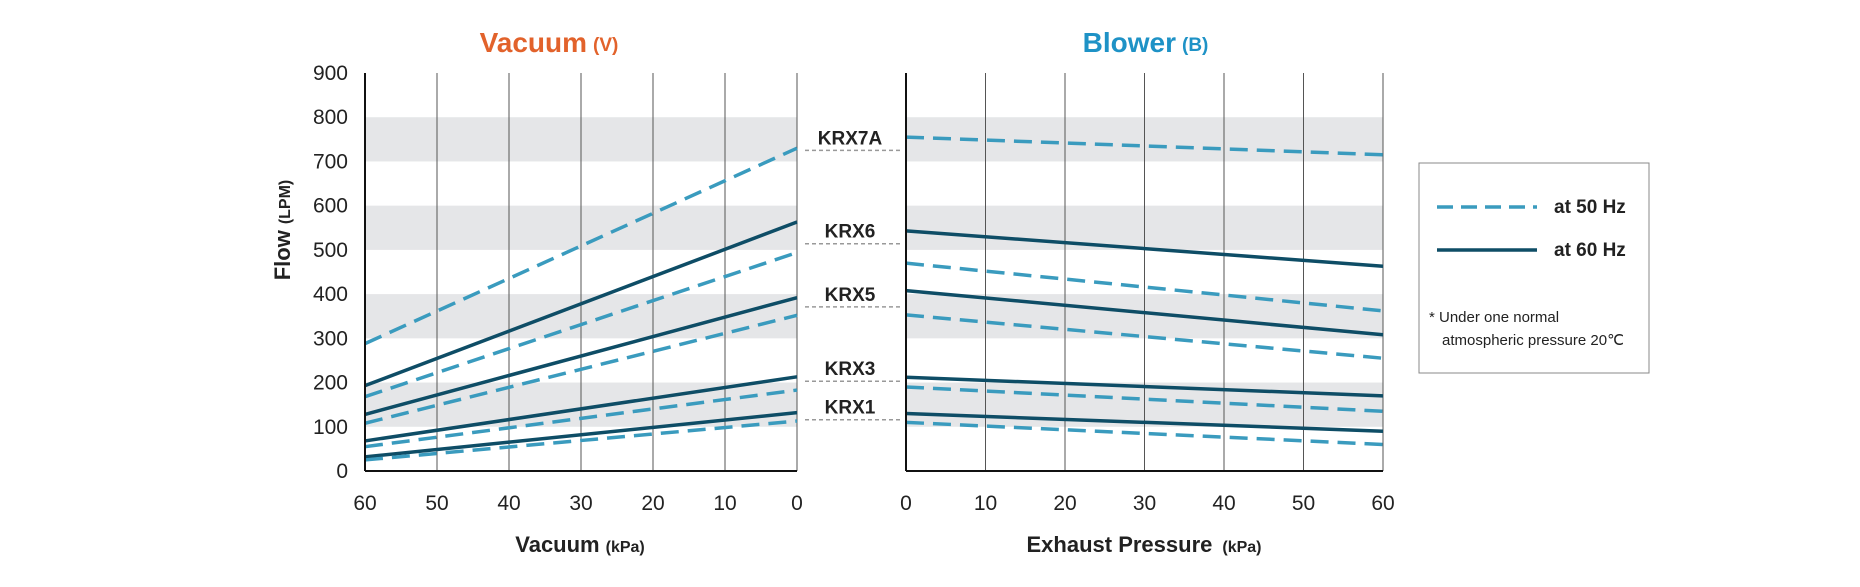  What do you see at coordinates (581, 440) in the screenshot?
I see `vacuum-series-krx1-50hz` at bounding box center [581, 440].